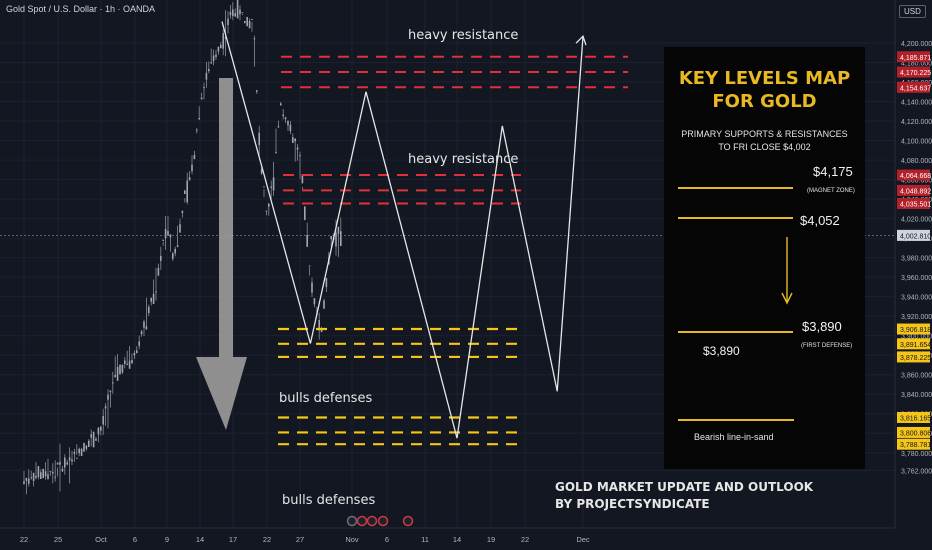  What do you see at coordinates (58, 539) in the screenshot?
I see `time-tick-label: 25` at bounding box center [58, 539].